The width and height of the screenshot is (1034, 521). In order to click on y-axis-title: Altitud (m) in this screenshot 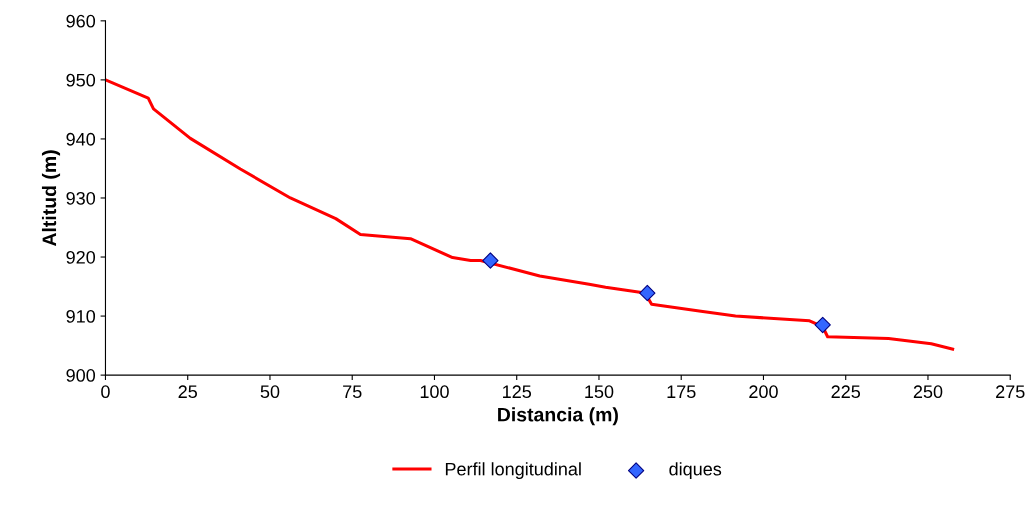, I will do `click(51, 198)`.